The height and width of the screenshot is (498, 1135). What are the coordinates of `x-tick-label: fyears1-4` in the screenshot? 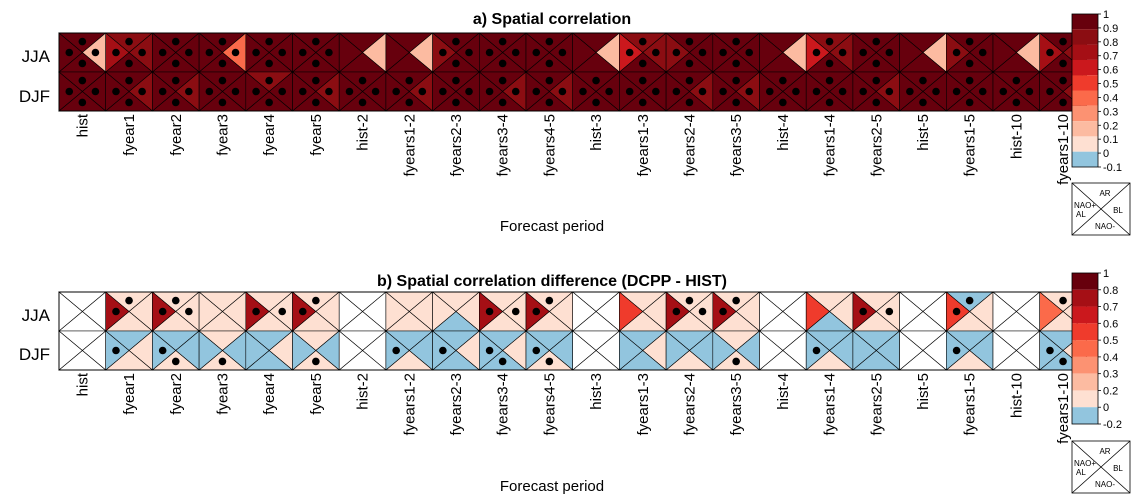 It's located at (830, 145).